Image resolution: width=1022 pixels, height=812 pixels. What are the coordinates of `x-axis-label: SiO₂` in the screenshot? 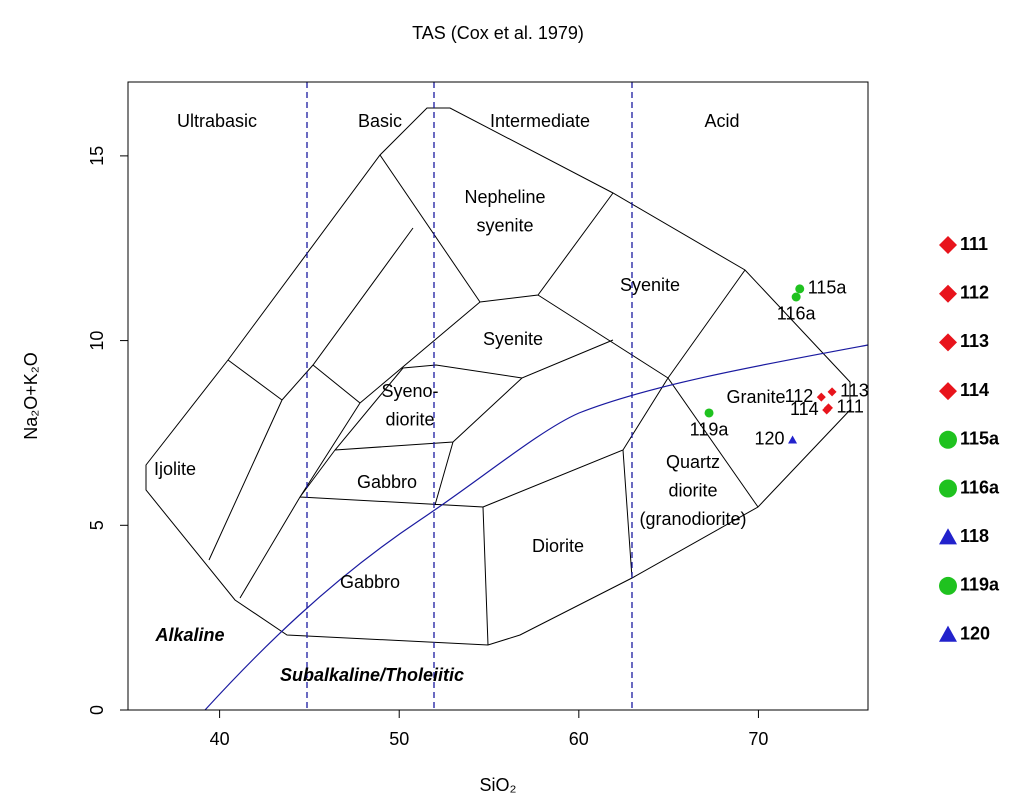 It's located at (498, 785).